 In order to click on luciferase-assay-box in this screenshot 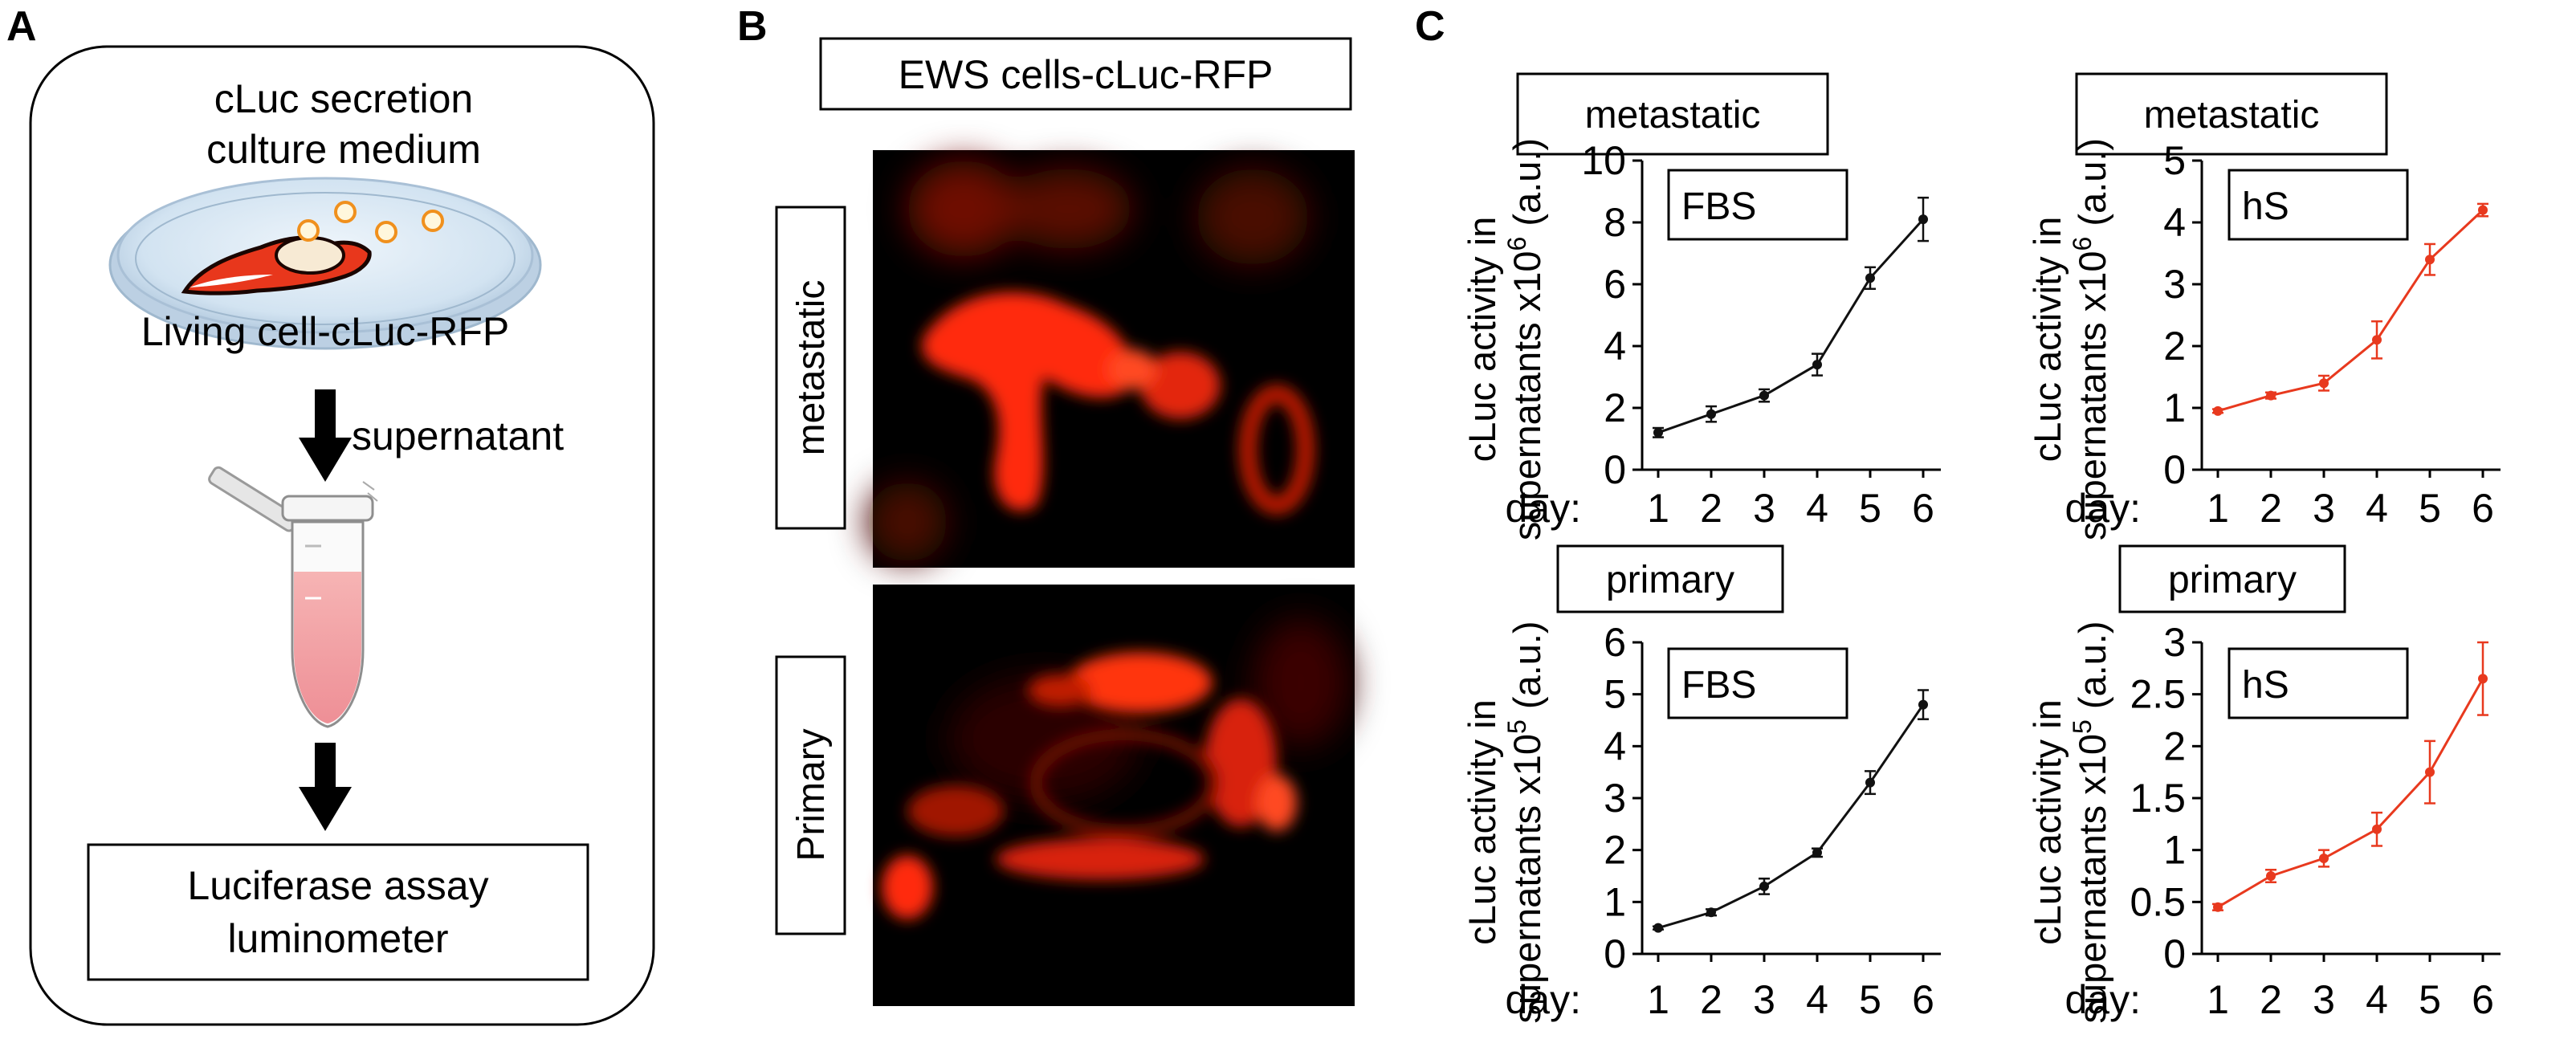, I will do `click(338, 912)`.